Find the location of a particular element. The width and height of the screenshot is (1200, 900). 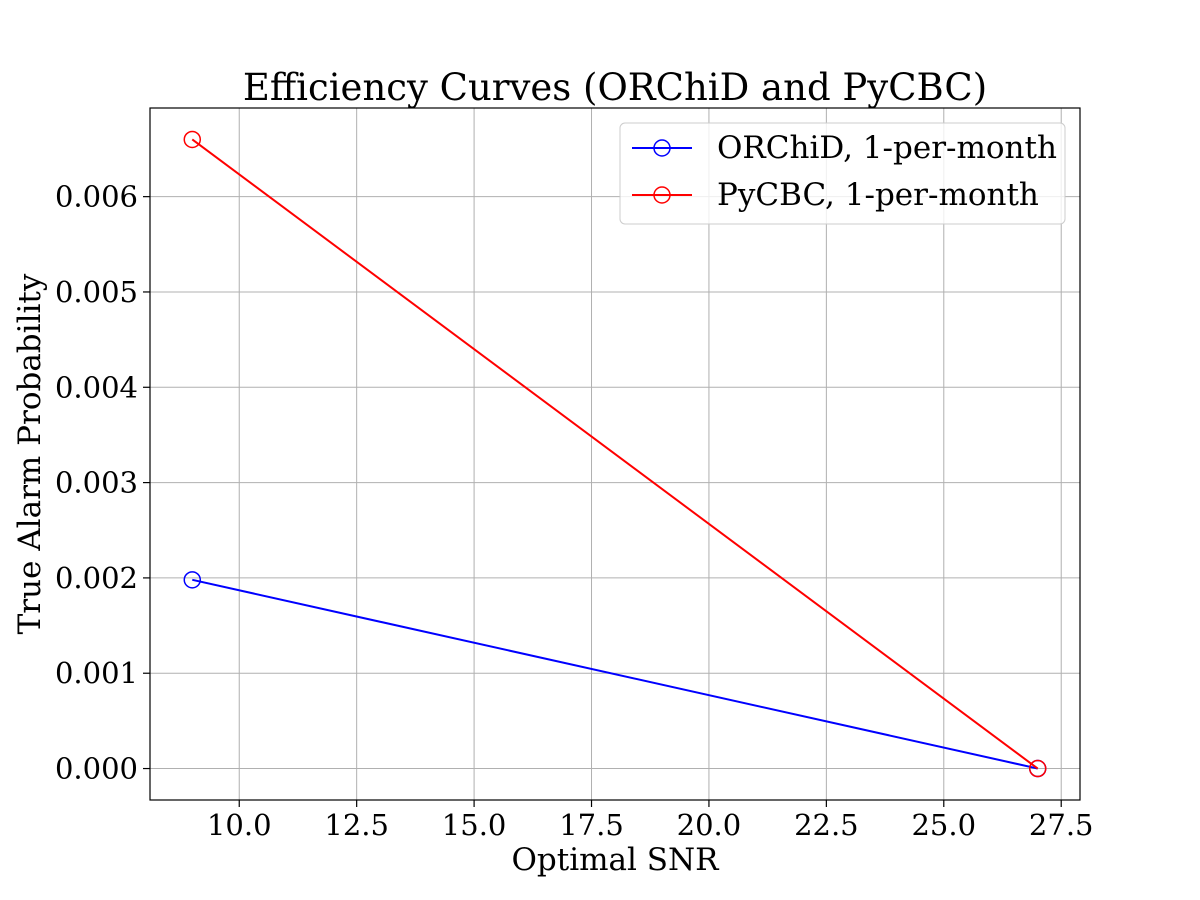

chart-title: Efficiency Curves (ORChiD and PyCBC) is located at coordinates (615, 87).